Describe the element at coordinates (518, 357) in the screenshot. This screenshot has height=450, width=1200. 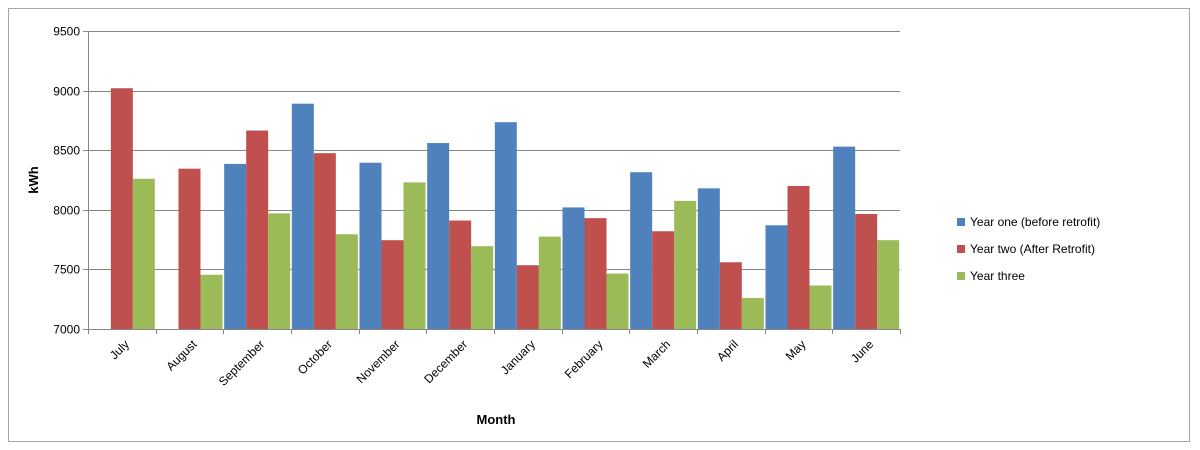
I see `x-tick-label: January` at that location.